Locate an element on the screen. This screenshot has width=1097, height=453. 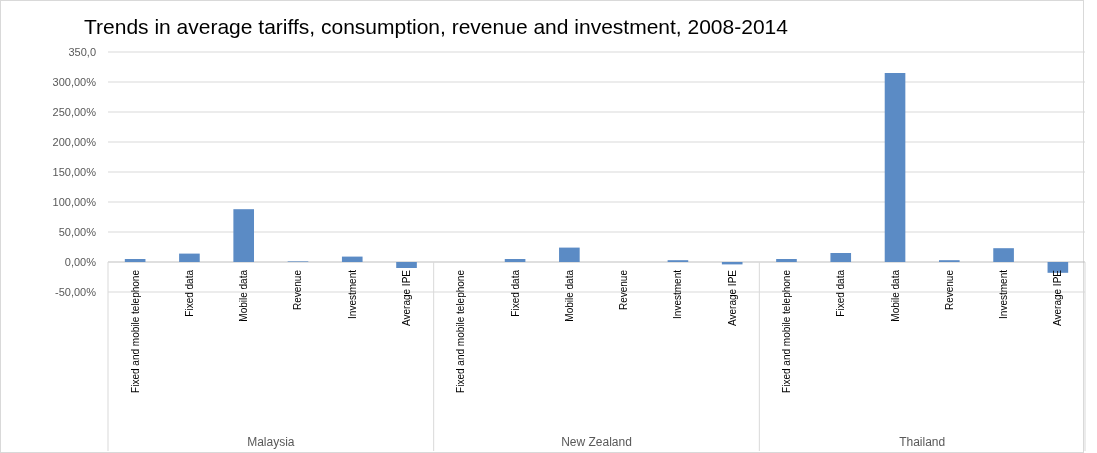
y-tick-label: 100,00% is located at coordinates (74, 201).